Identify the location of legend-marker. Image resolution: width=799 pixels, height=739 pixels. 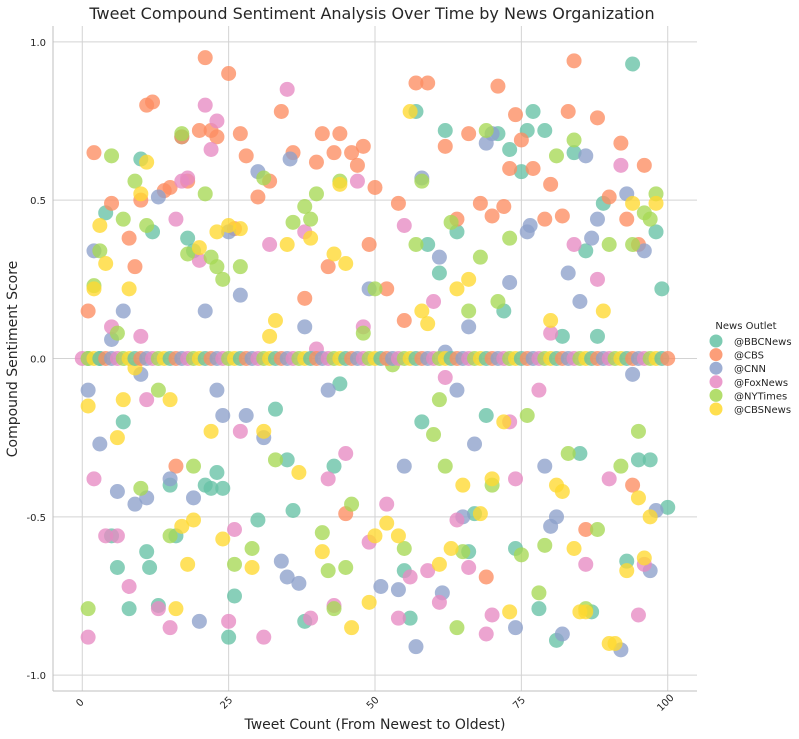
(716, 341).